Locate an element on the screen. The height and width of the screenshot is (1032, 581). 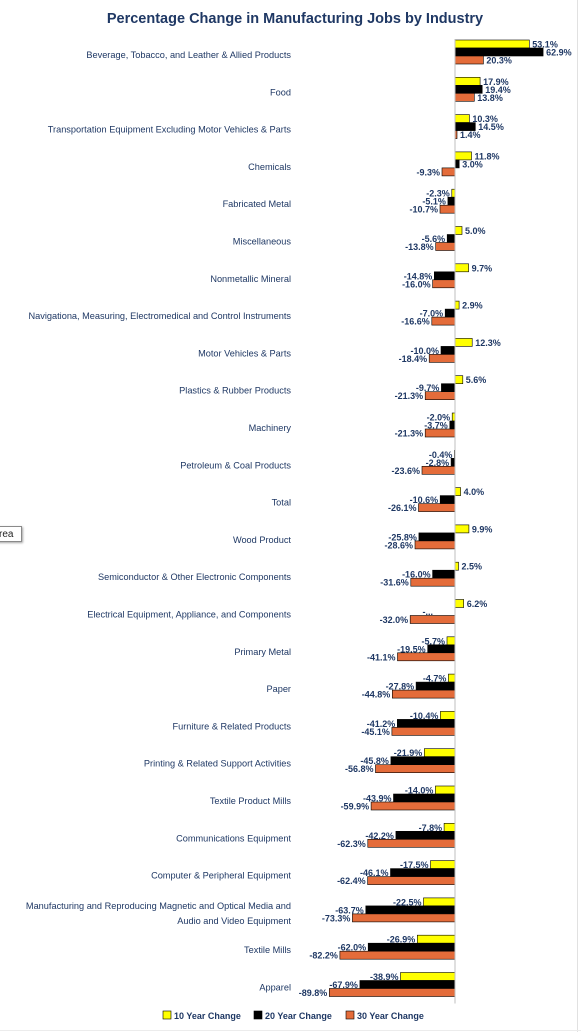
data-label: 9.7% is located at coordinates (482, 268).